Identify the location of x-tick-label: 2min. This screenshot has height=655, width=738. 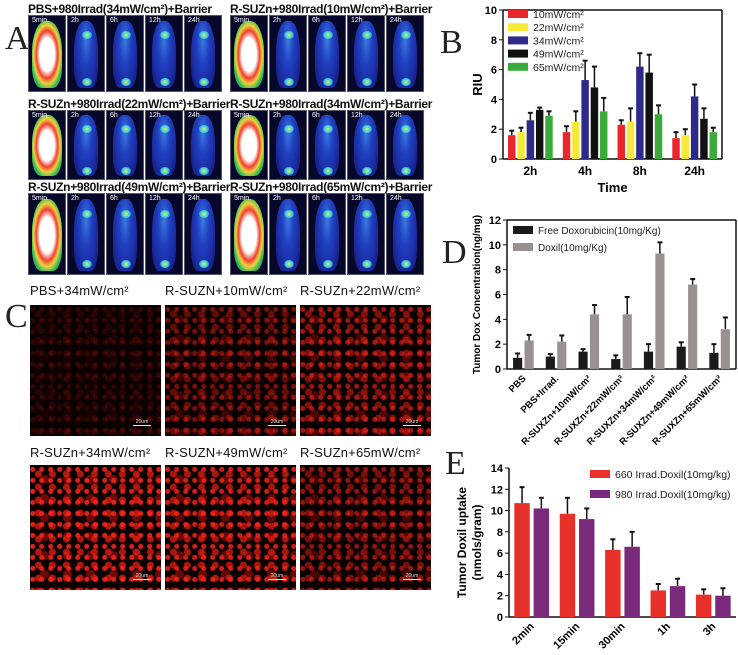
(523, 633).